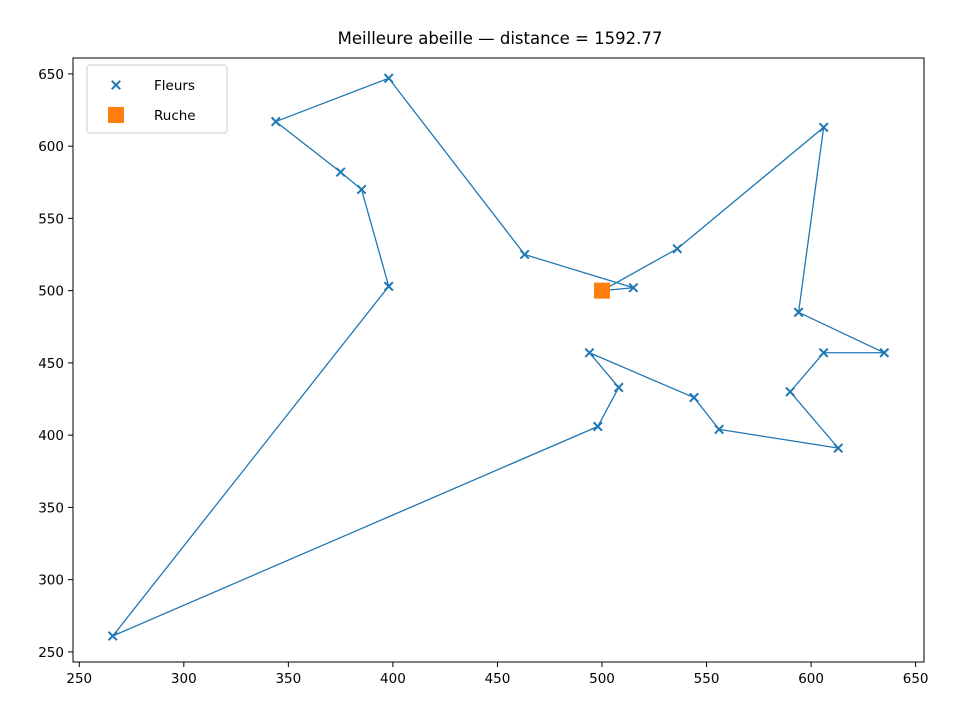  I want to click on legend-x-icon, so click(116, 85).